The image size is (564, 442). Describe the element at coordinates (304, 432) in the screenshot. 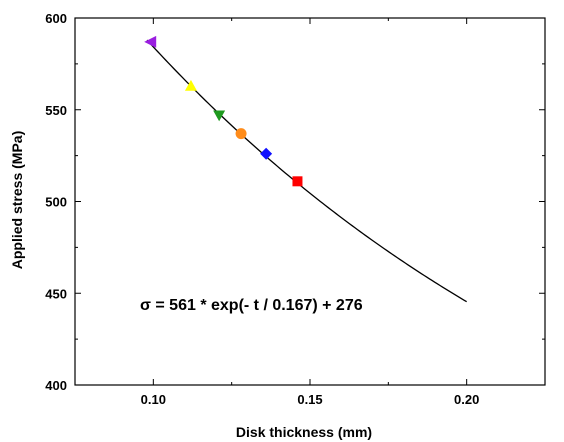

I see `x-axis-title: Disk thickness (mm)` at that location.